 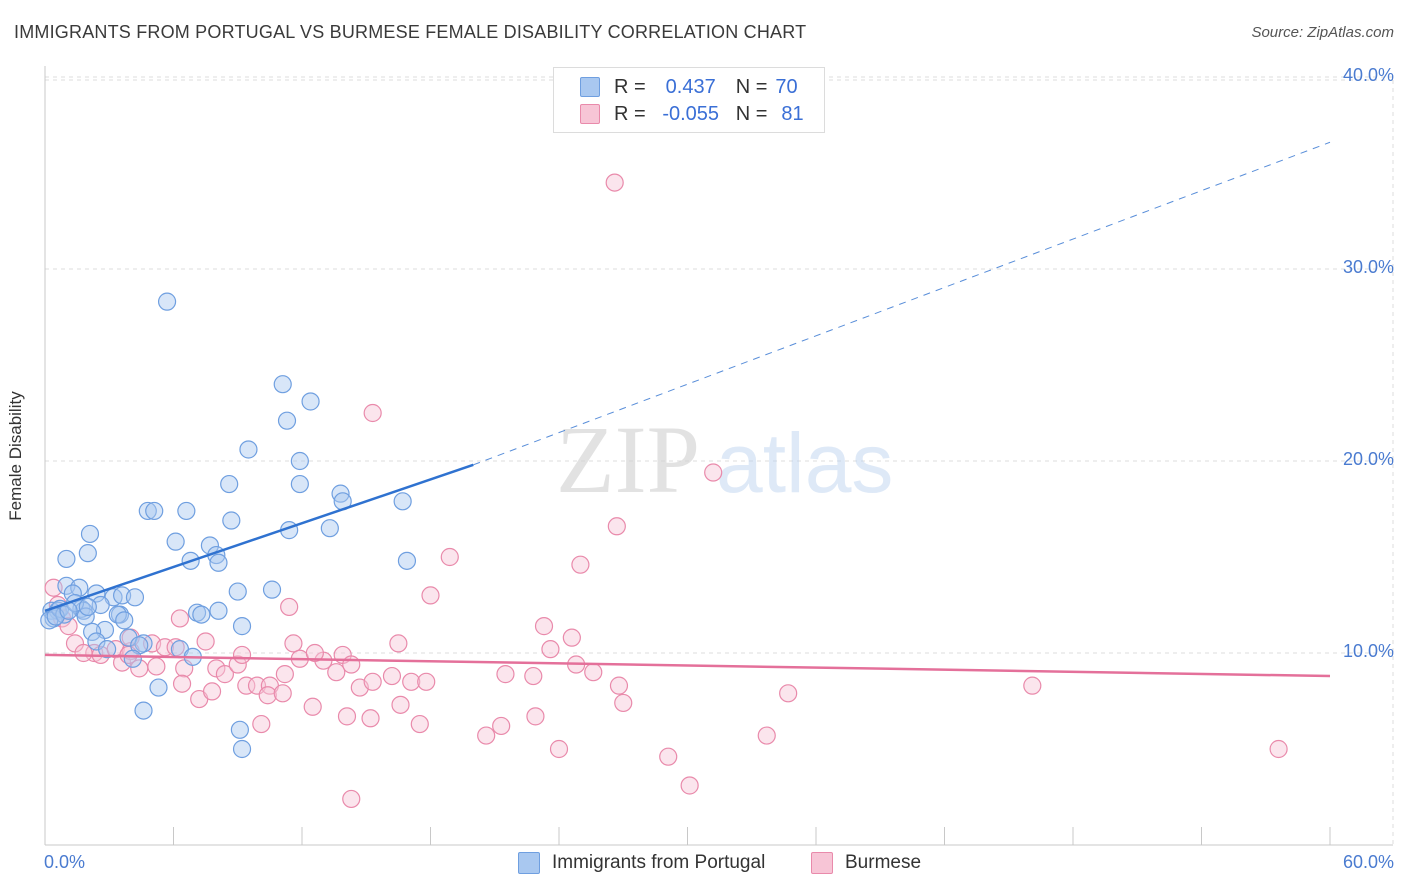 I want to click on legend-row-portugal: R = 0.437 N = 70, so click(x=689, y=87).